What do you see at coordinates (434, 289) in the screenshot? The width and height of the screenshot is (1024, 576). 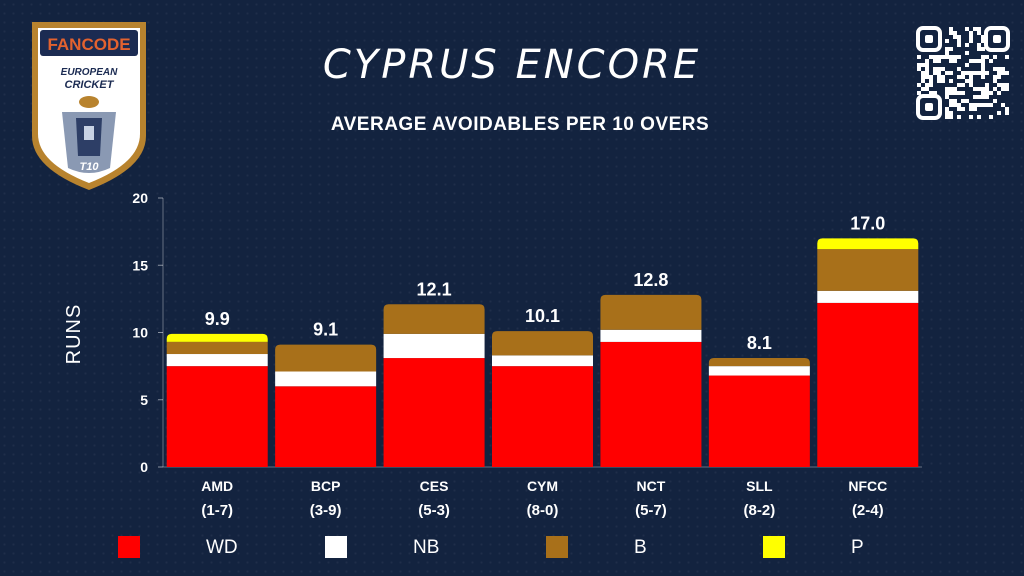 I see `bar-total-label: 12.1` at bounding box center [434, 289].